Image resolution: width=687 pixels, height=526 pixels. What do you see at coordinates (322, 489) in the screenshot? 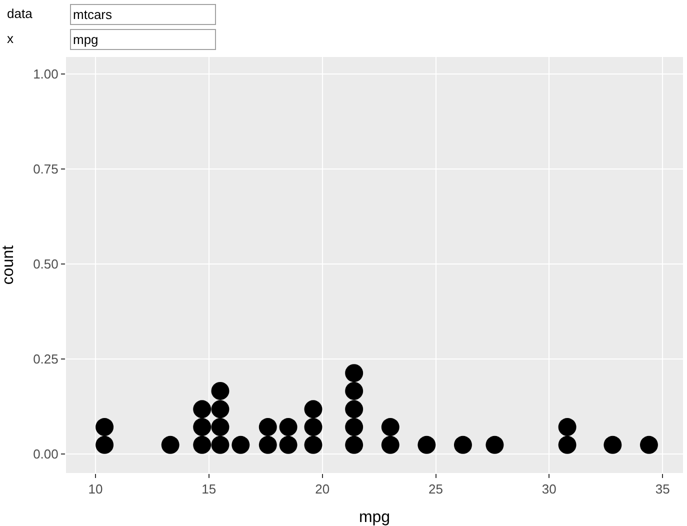
I see `x-tick-label: 20` at bounding box center [322, 489].